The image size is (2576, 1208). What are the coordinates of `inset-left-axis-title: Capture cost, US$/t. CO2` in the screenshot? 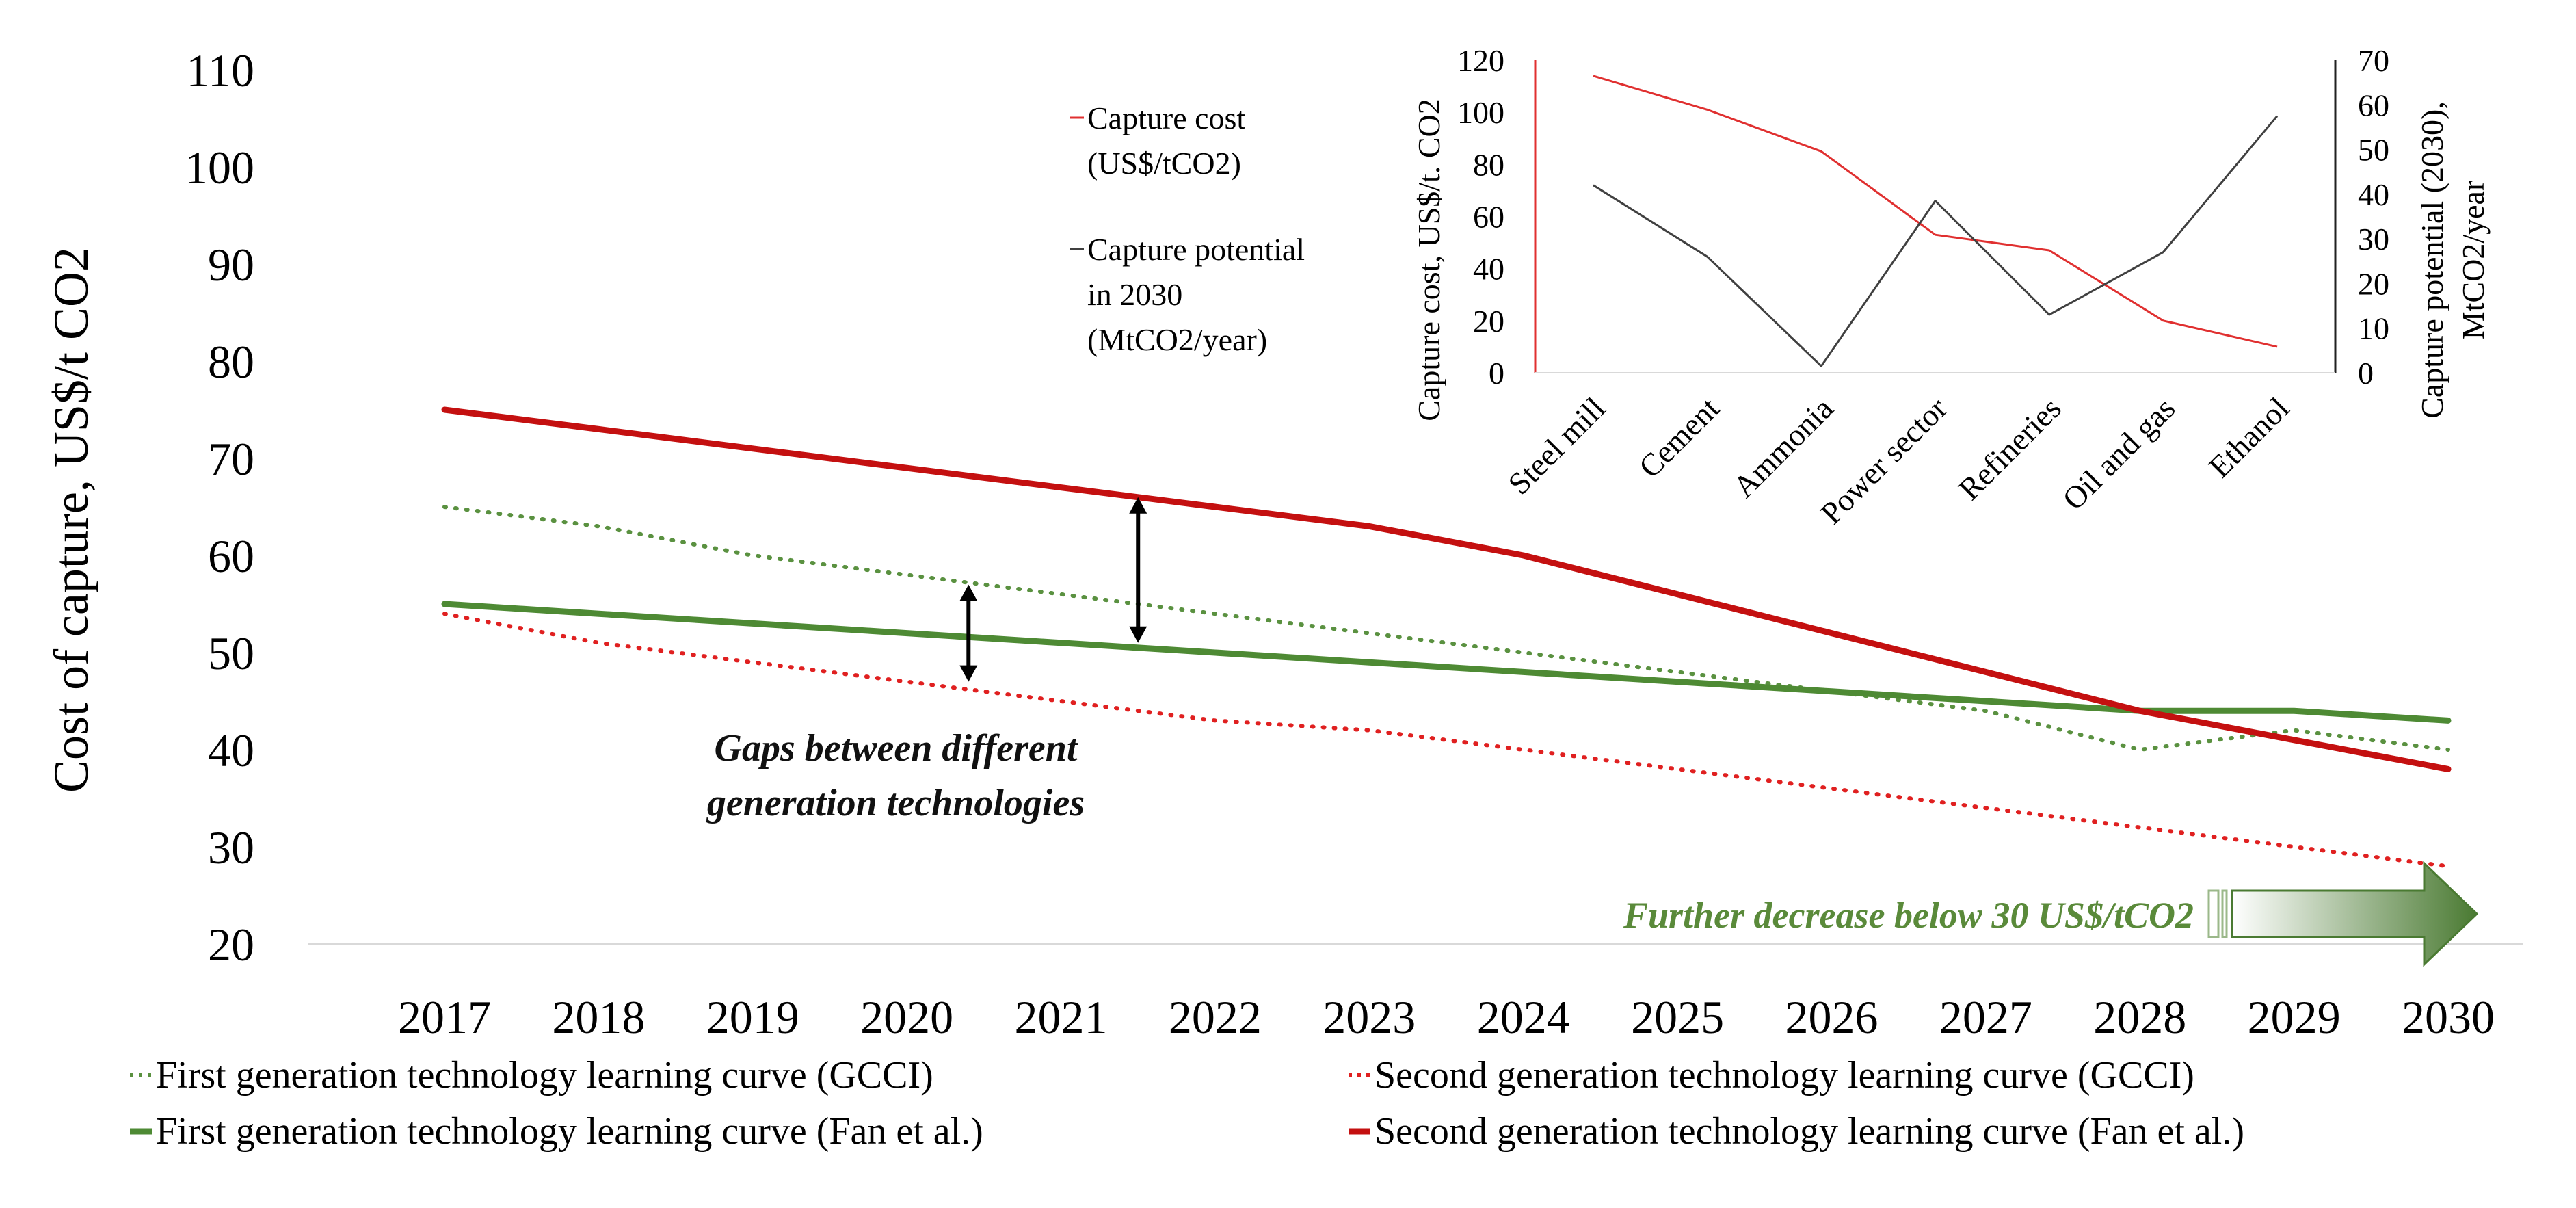 It's located at (1428, 260).